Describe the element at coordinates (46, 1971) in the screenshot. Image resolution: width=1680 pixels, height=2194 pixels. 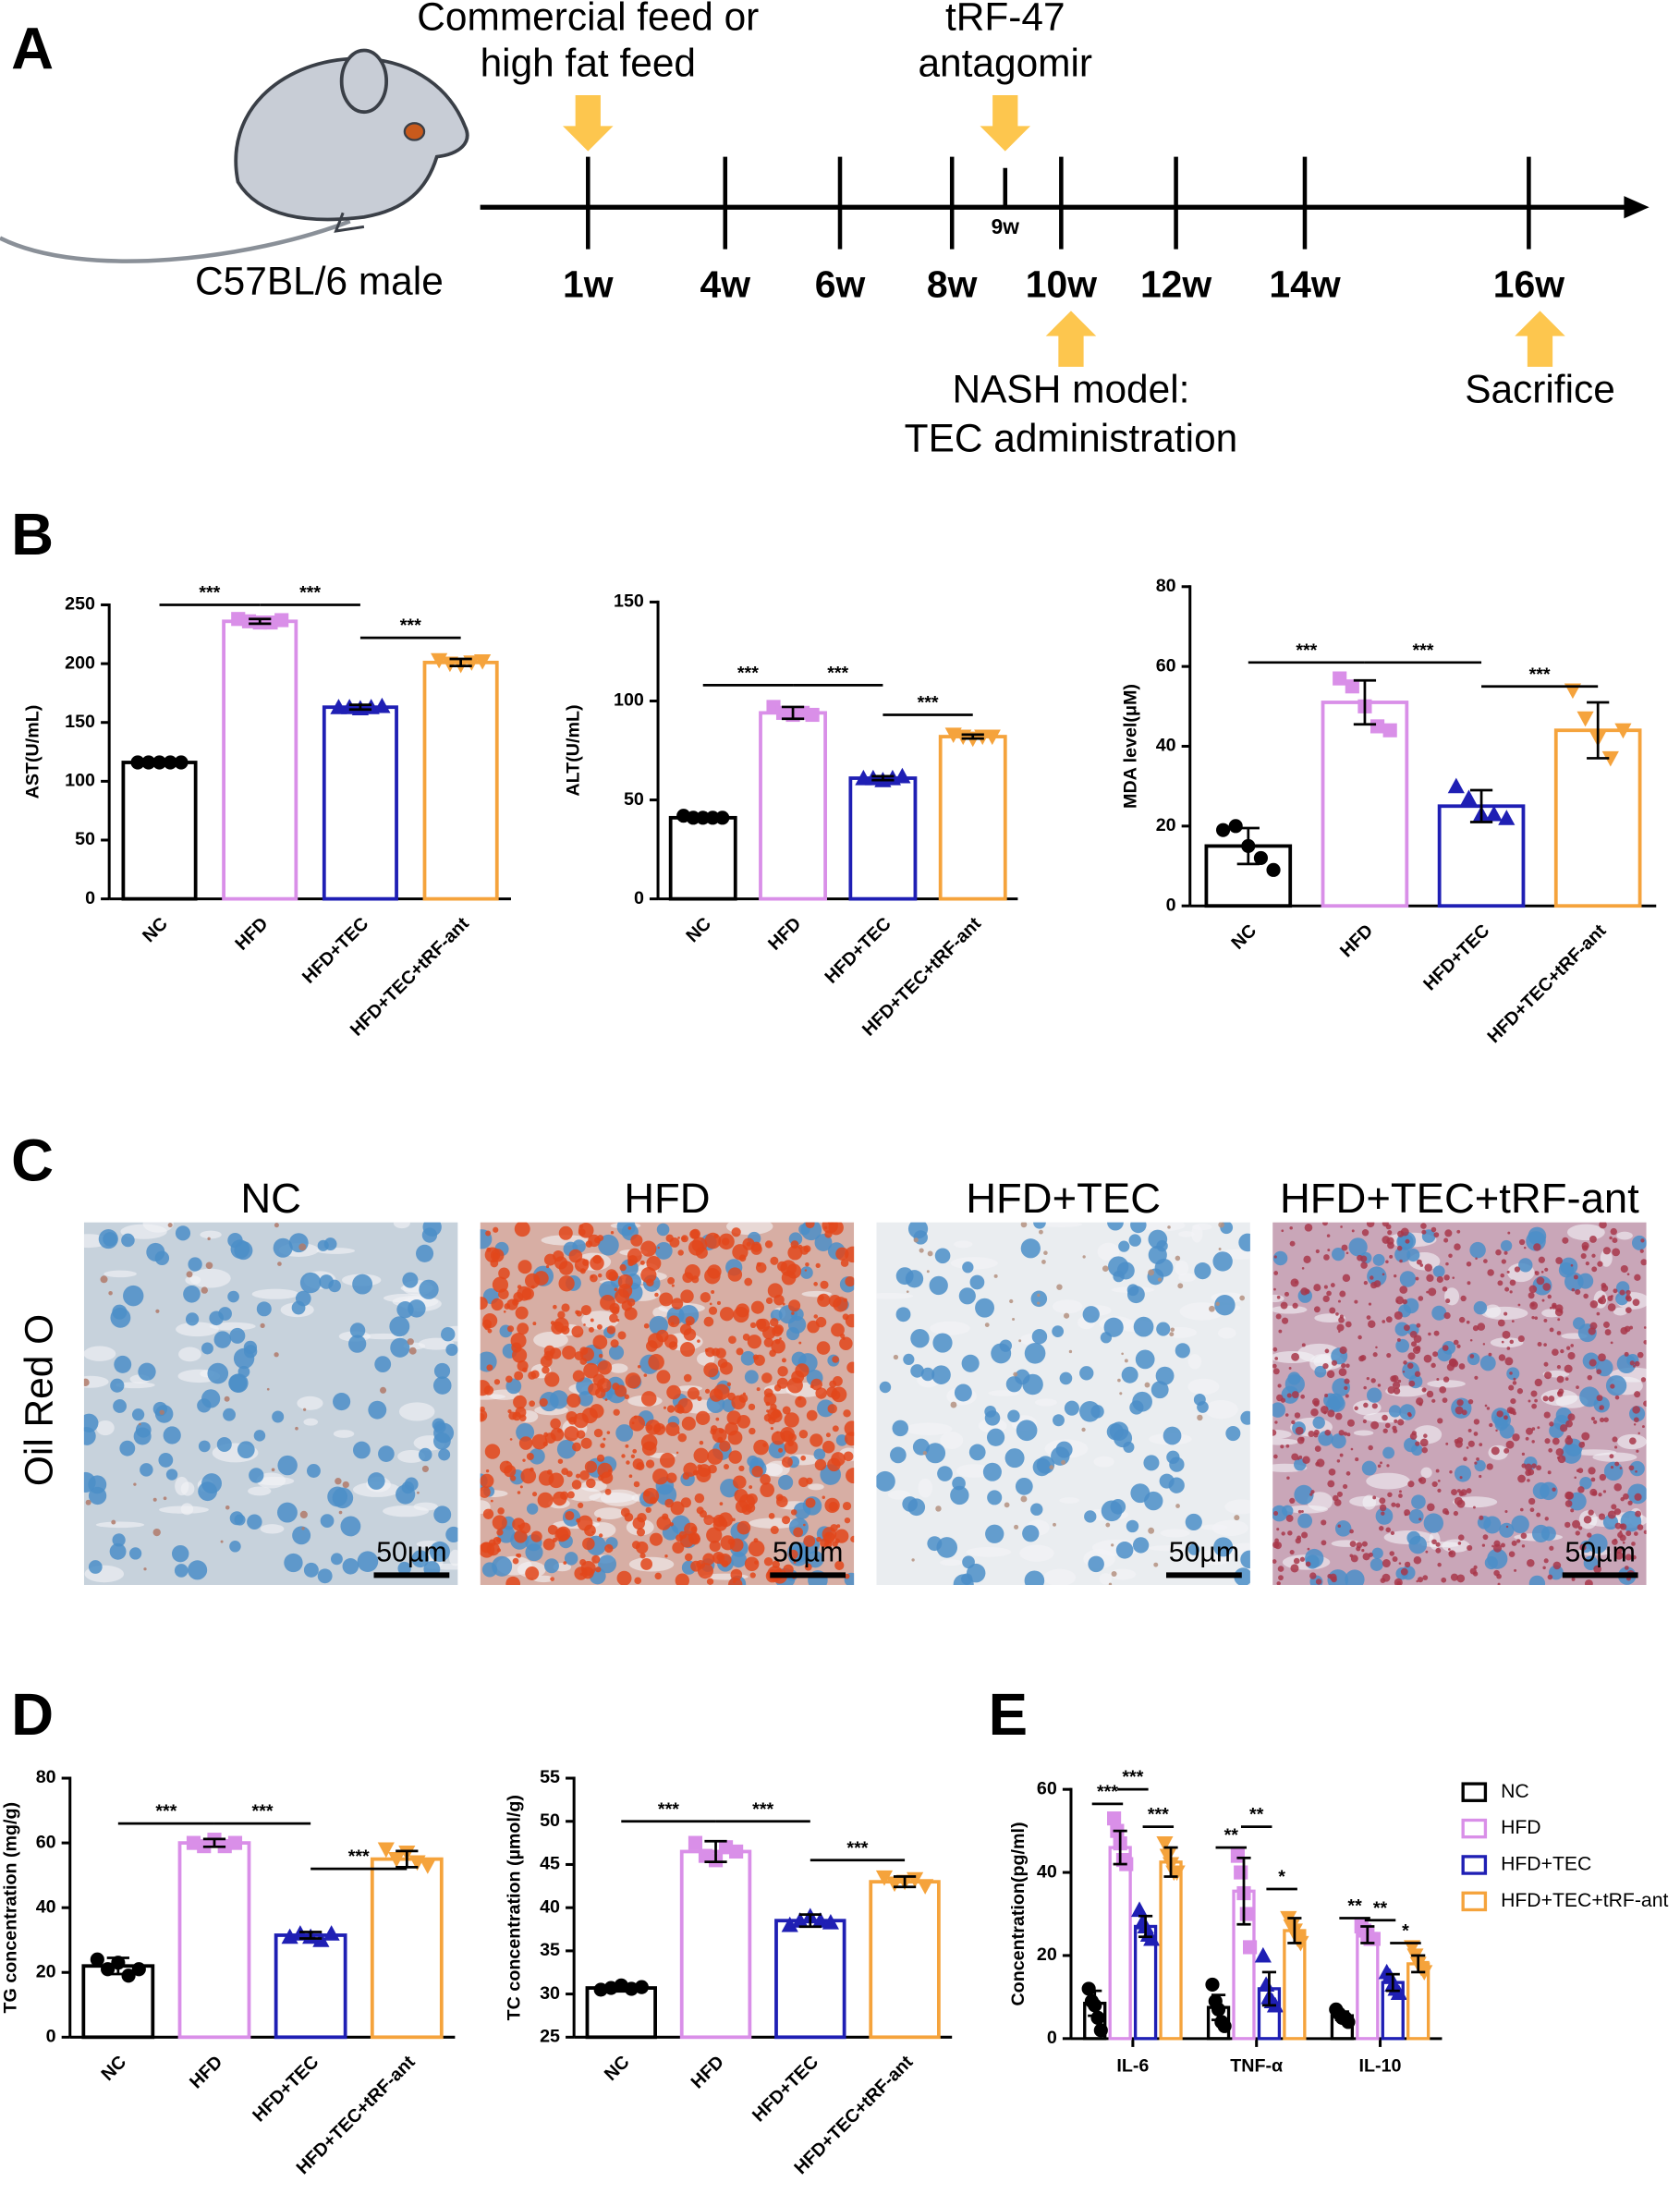
I see `y-tick-label: 20` at that location.